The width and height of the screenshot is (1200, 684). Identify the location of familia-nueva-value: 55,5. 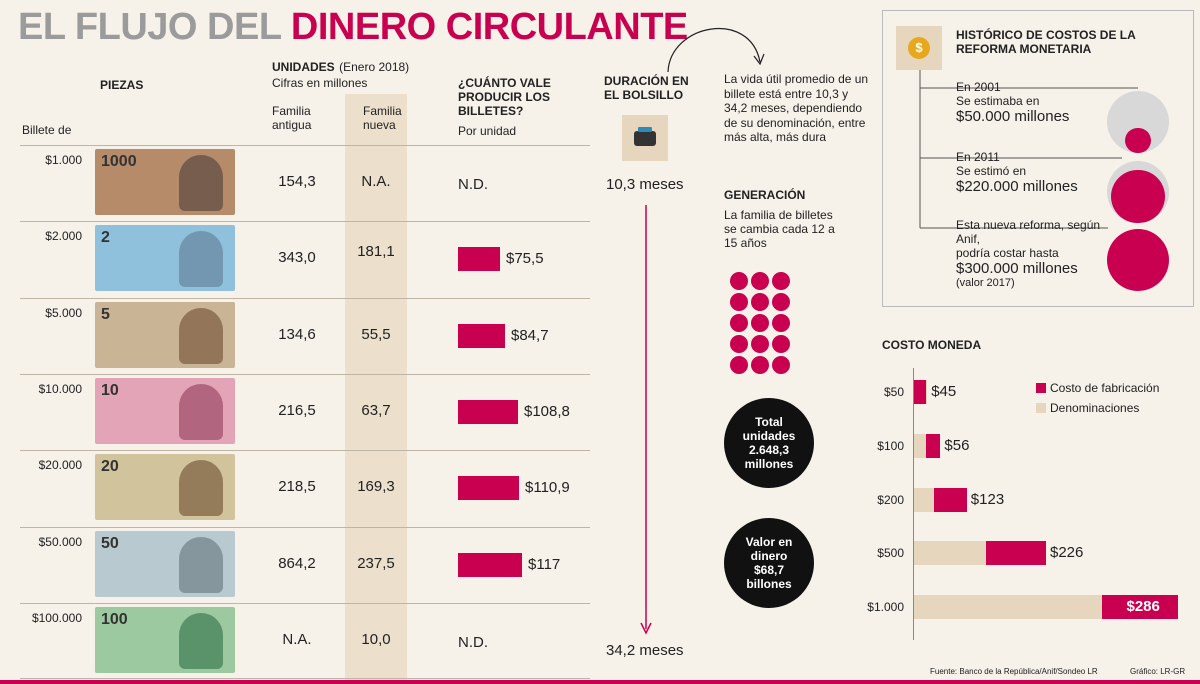
(376, 334).